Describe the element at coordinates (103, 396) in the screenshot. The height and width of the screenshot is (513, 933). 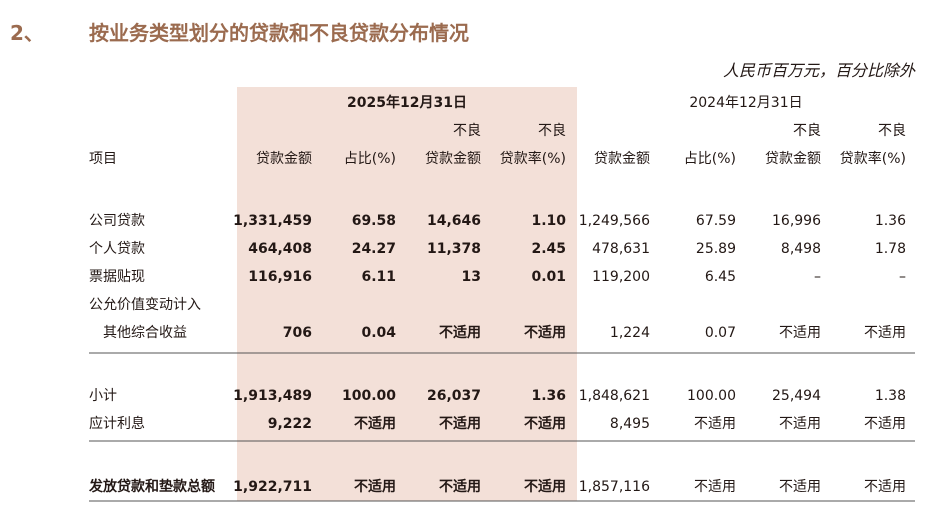
I see `row-label: 小计` at that location.